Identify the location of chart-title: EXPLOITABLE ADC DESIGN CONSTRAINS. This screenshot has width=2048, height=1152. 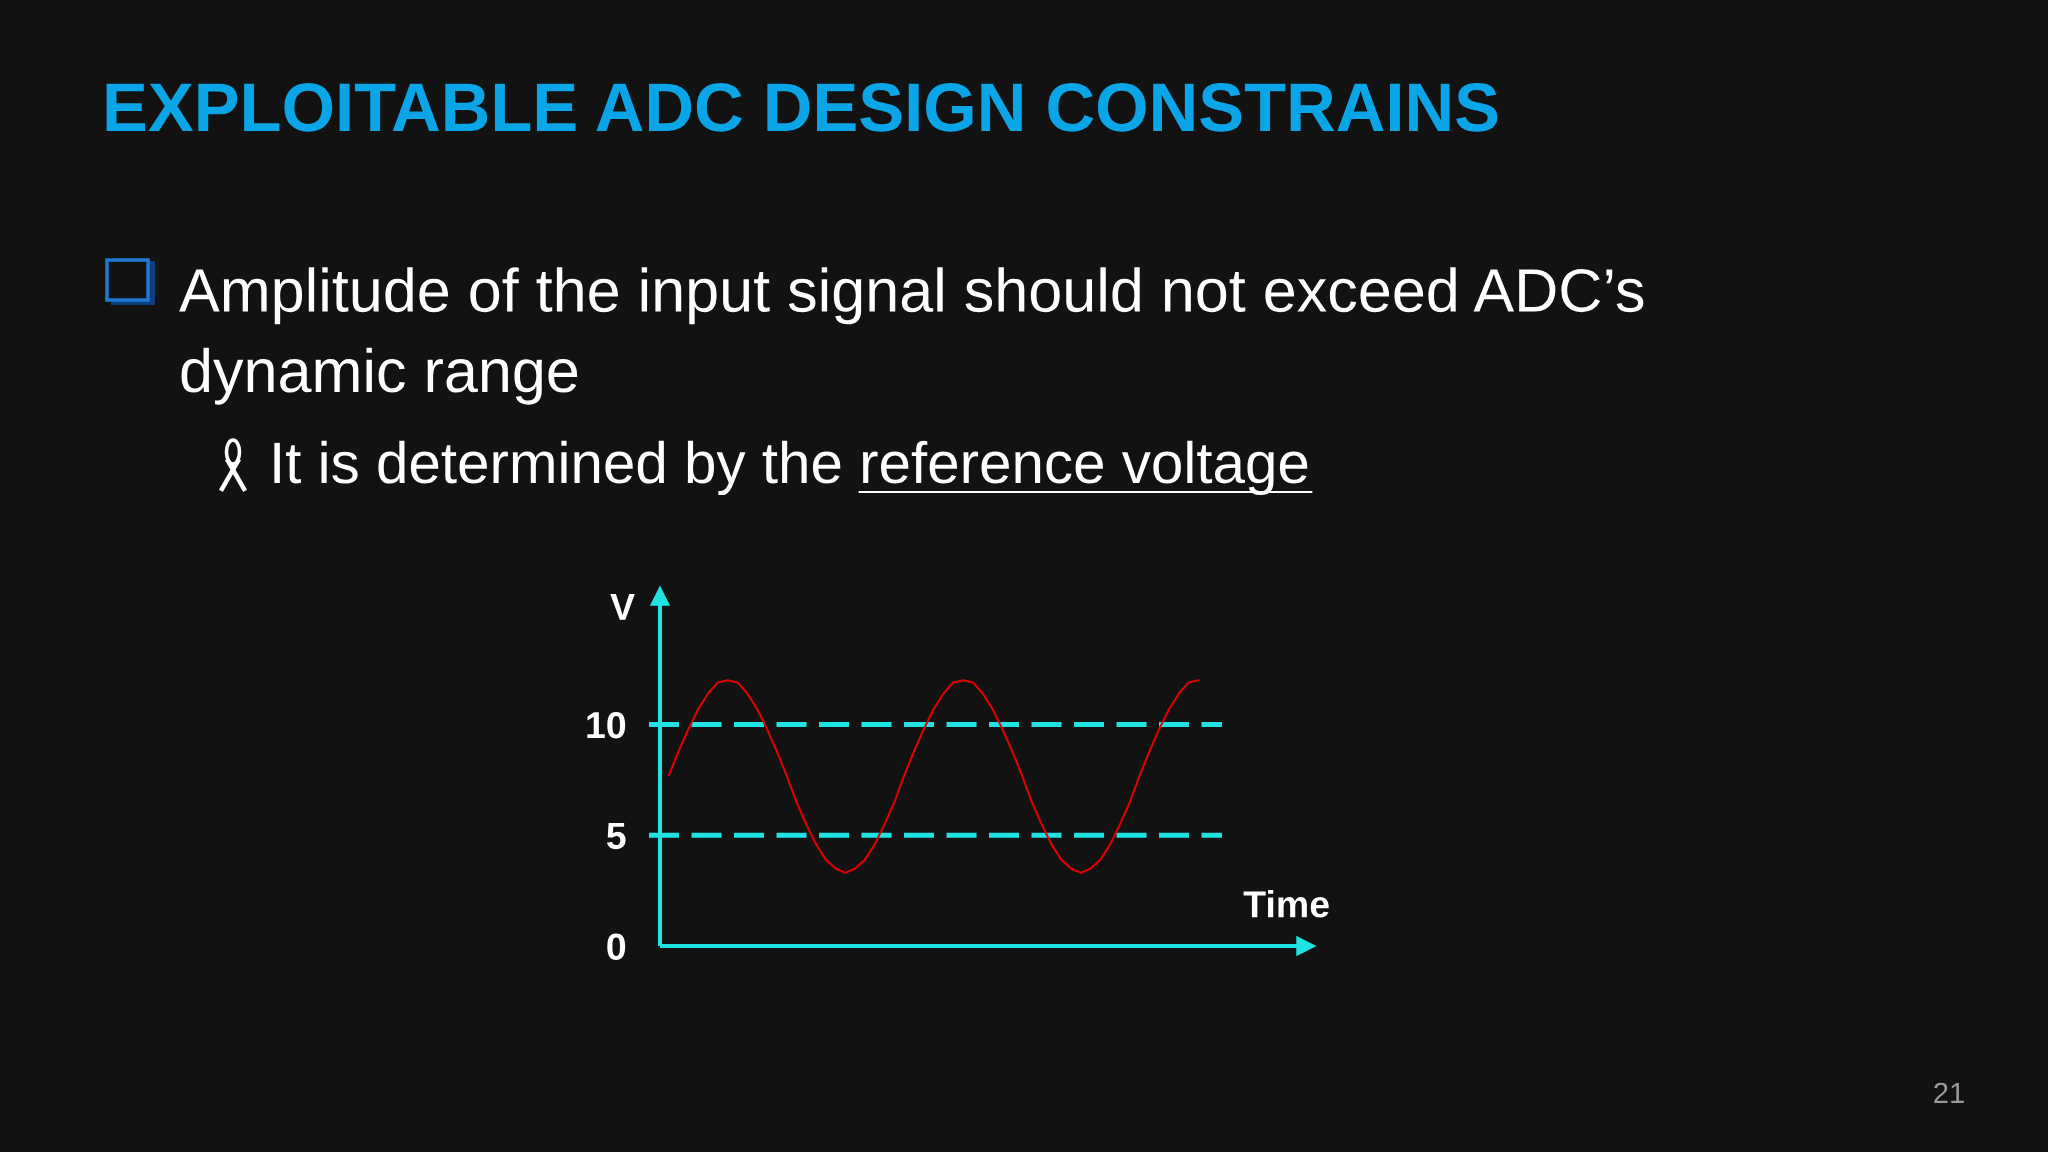
(802, 107).